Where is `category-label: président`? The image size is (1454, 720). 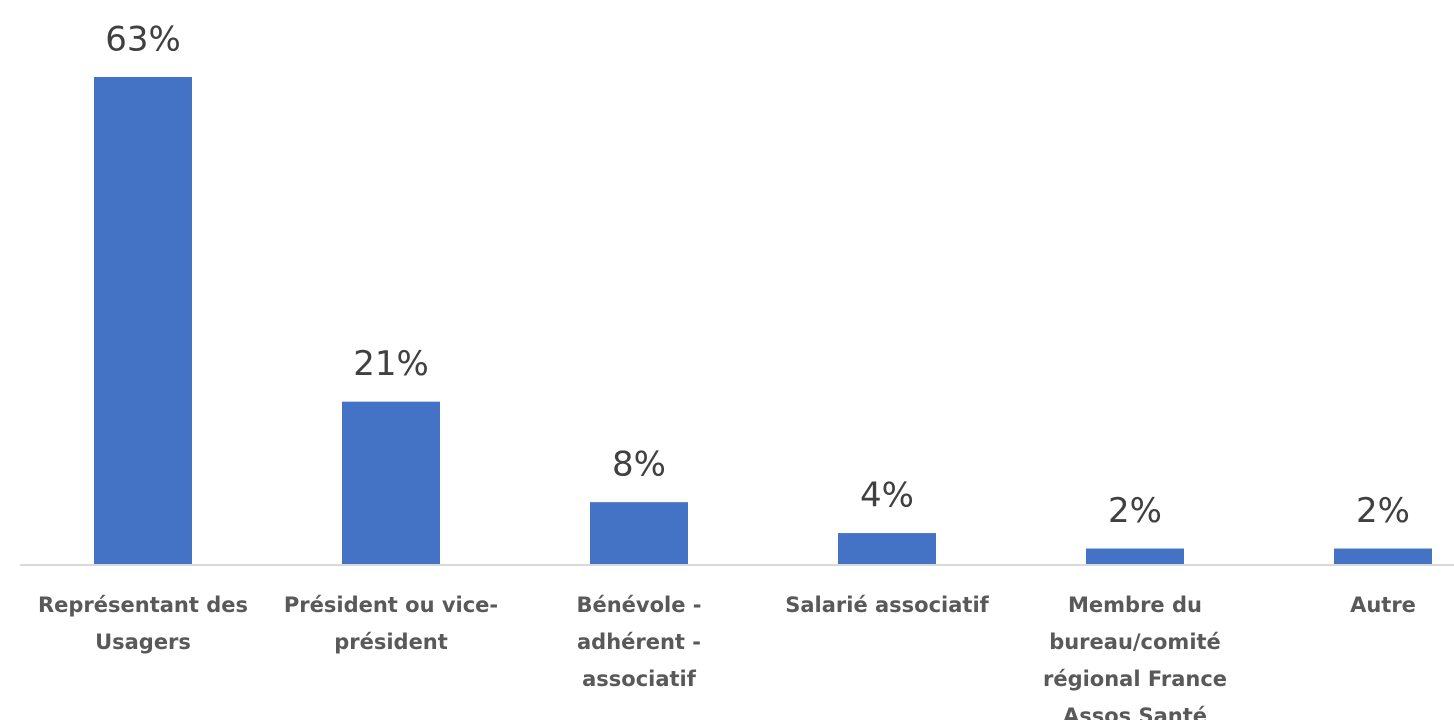 category-label: président is located at coordinates (391, 642).